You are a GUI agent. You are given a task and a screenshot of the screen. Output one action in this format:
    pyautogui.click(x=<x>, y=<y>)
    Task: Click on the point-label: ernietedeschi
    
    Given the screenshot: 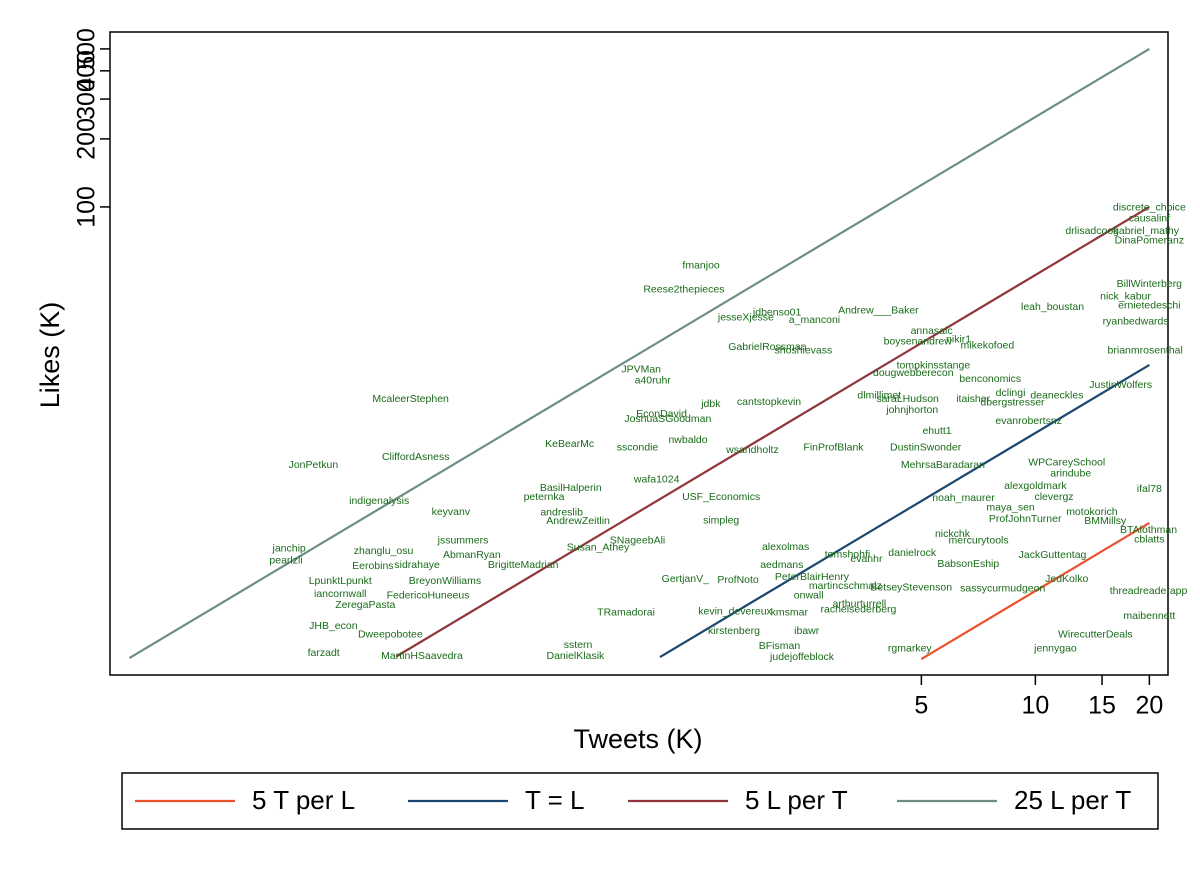 What is the action you would take?
    pyautogui.click(x=1149, y=306)
    